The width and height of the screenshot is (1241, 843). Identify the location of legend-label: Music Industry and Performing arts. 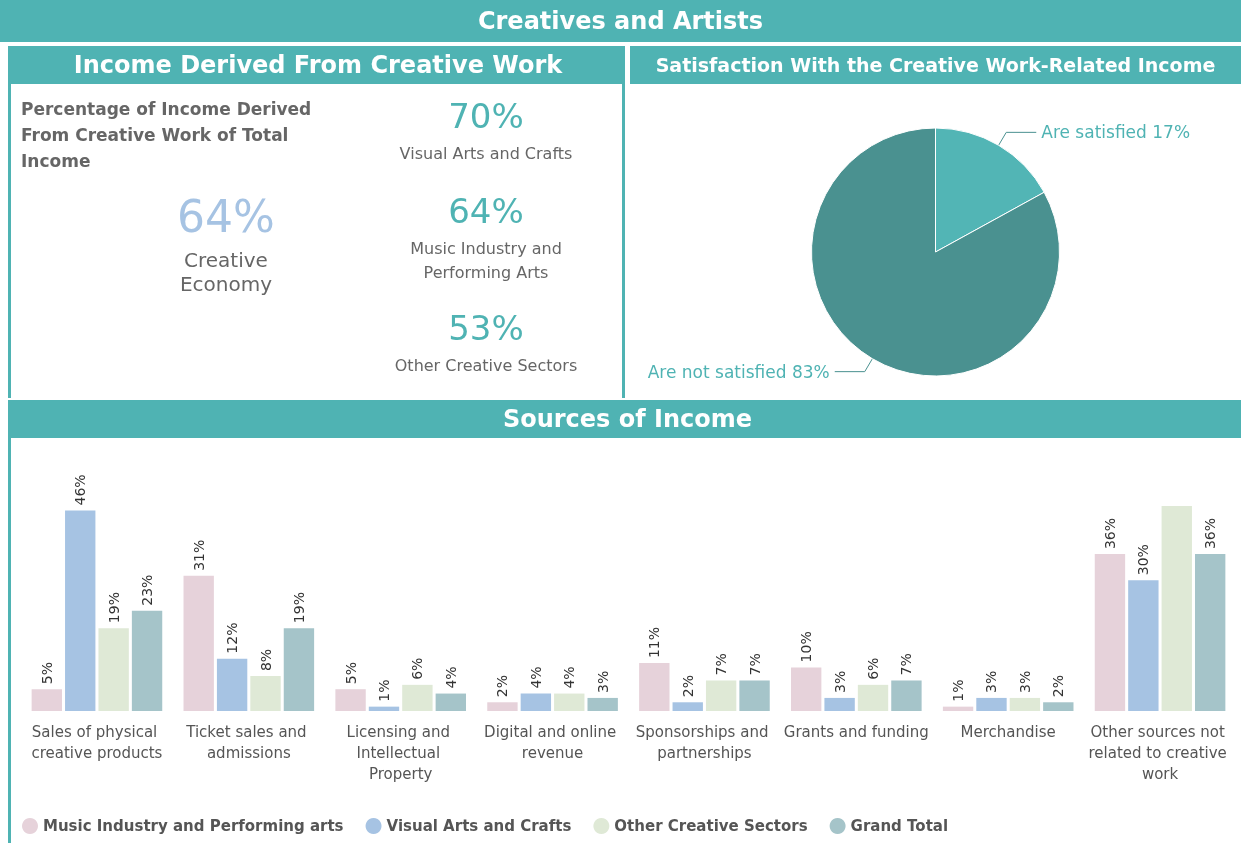
(193, 826).